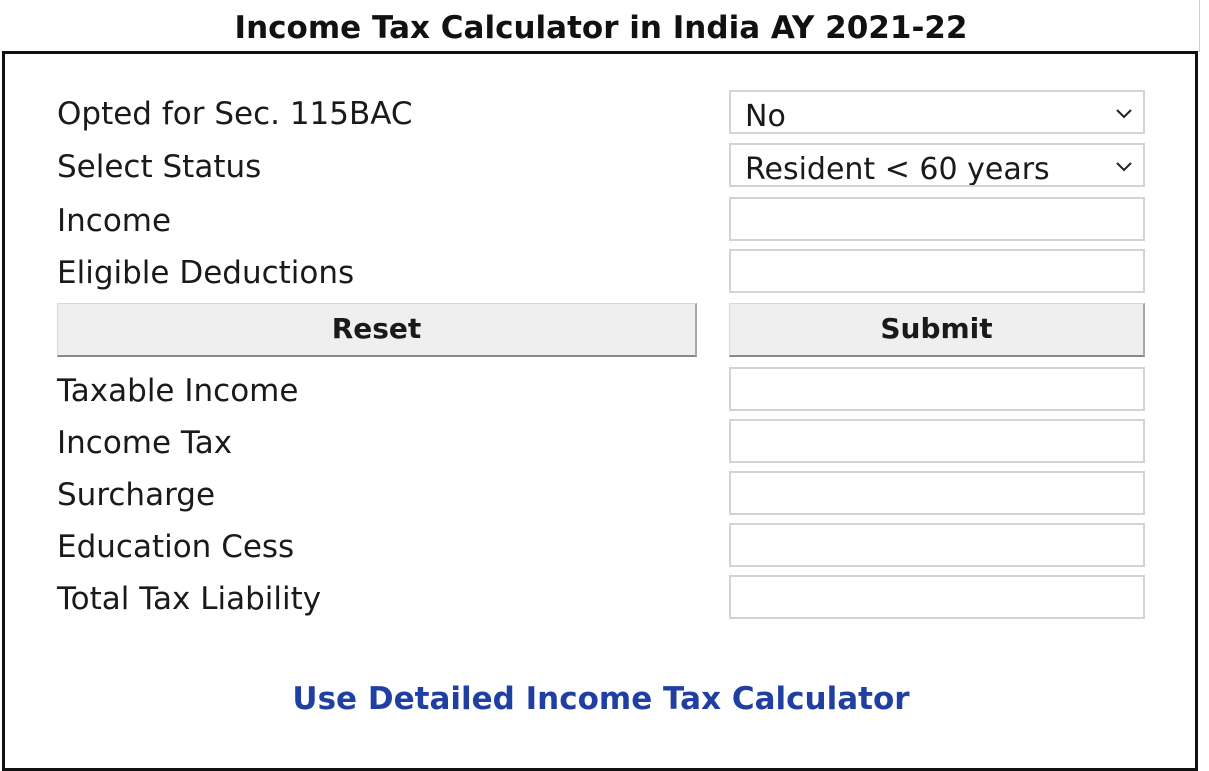  I want to click on income-tax-field, so click(937, 441).